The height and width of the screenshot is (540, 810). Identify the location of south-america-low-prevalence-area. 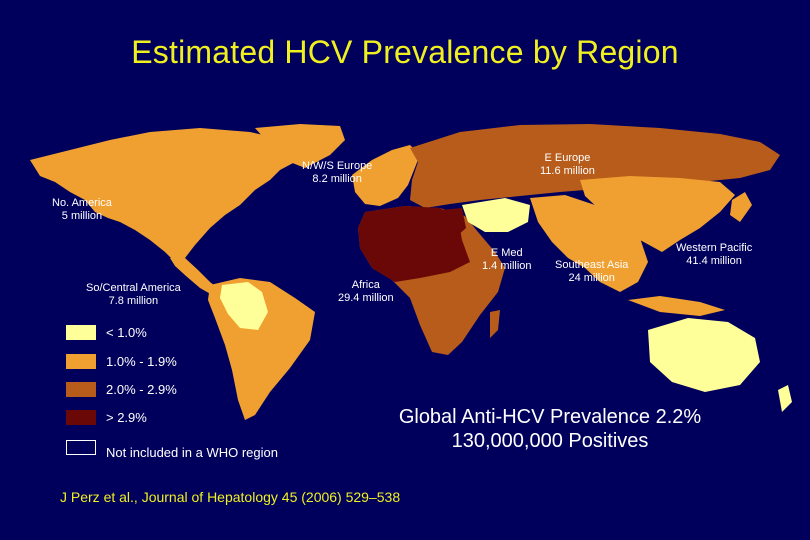
(244, 306).